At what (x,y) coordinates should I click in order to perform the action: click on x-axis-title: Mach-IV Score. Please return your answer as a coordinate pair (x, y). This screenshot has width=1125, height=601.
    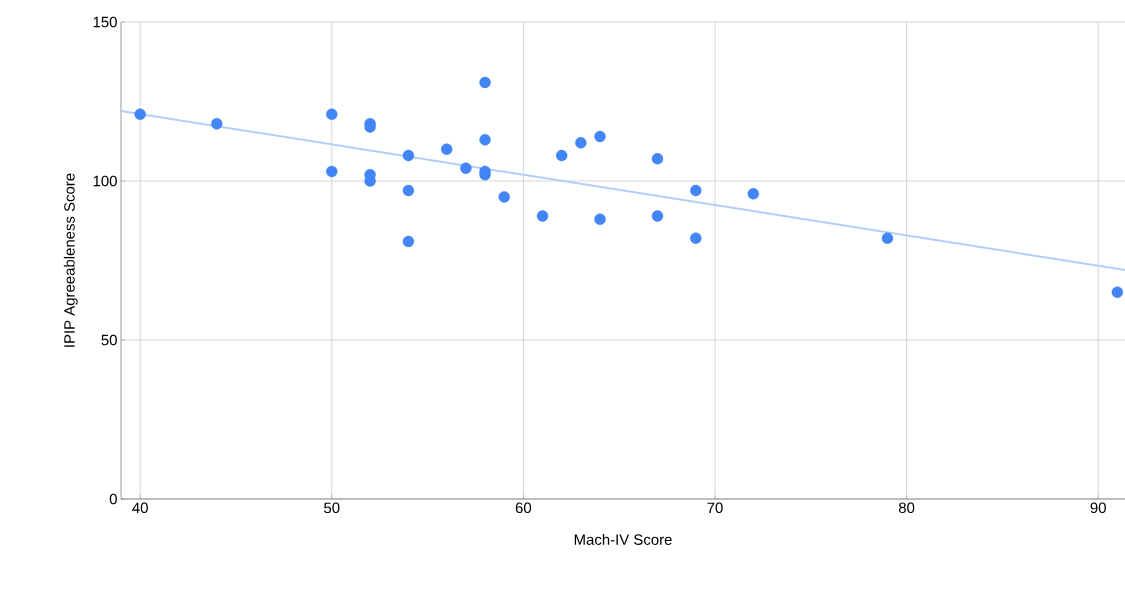
    Looking at the image, I should click on (623, 539).